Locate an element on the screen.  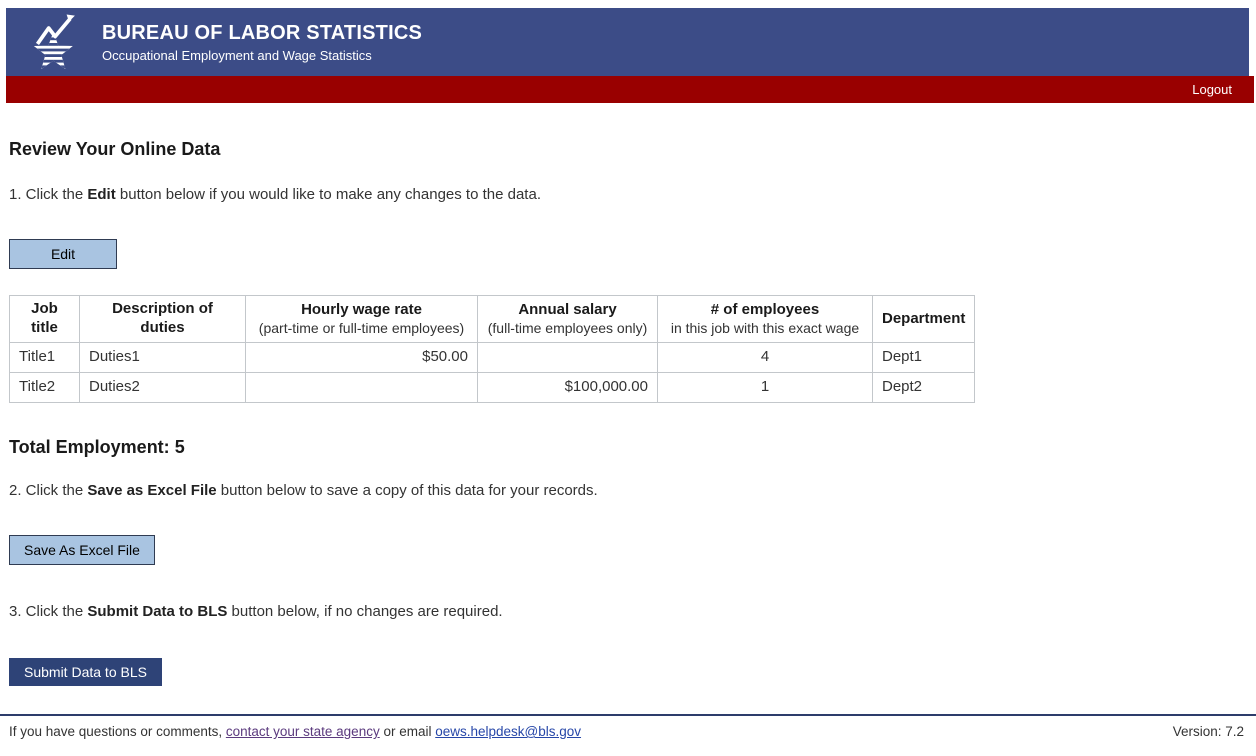
cell-department: Dept1 is located at coordinates (923, 357).